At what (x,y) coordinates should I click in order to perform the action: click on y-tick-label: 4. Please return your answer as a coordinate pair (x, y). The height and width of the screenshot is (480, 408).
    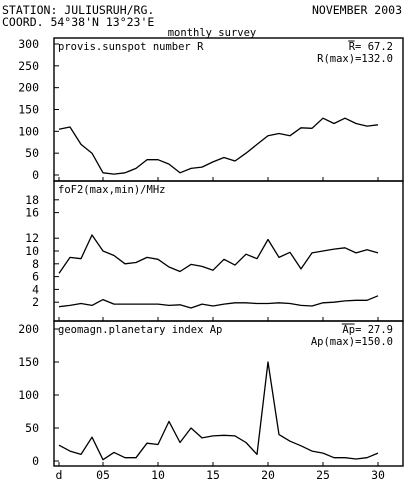
    Looking at the image, I should click on (35, 289).